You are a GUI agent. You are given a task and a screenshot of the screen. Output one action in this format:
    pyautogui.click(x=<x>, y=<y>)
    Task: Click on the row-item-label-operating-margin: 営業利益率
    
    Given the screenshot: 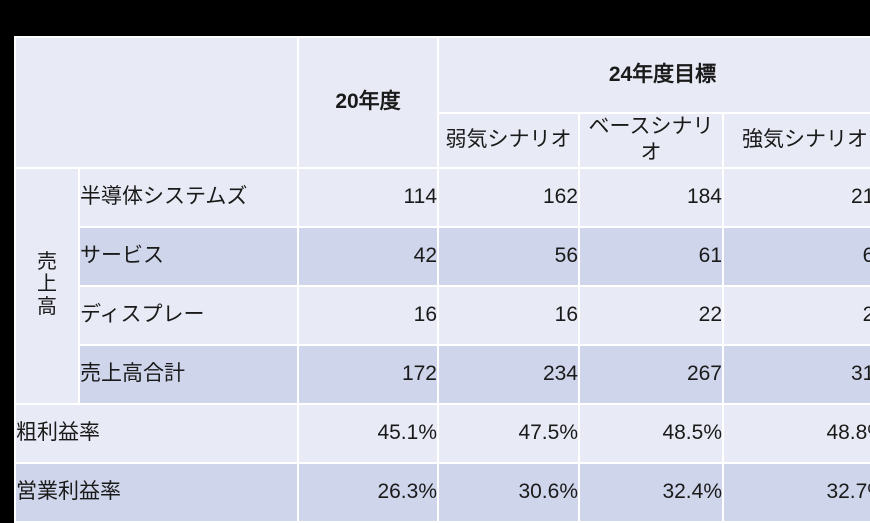 What is the action you would take?
    pyautogui.click(x=156, y=492)
    